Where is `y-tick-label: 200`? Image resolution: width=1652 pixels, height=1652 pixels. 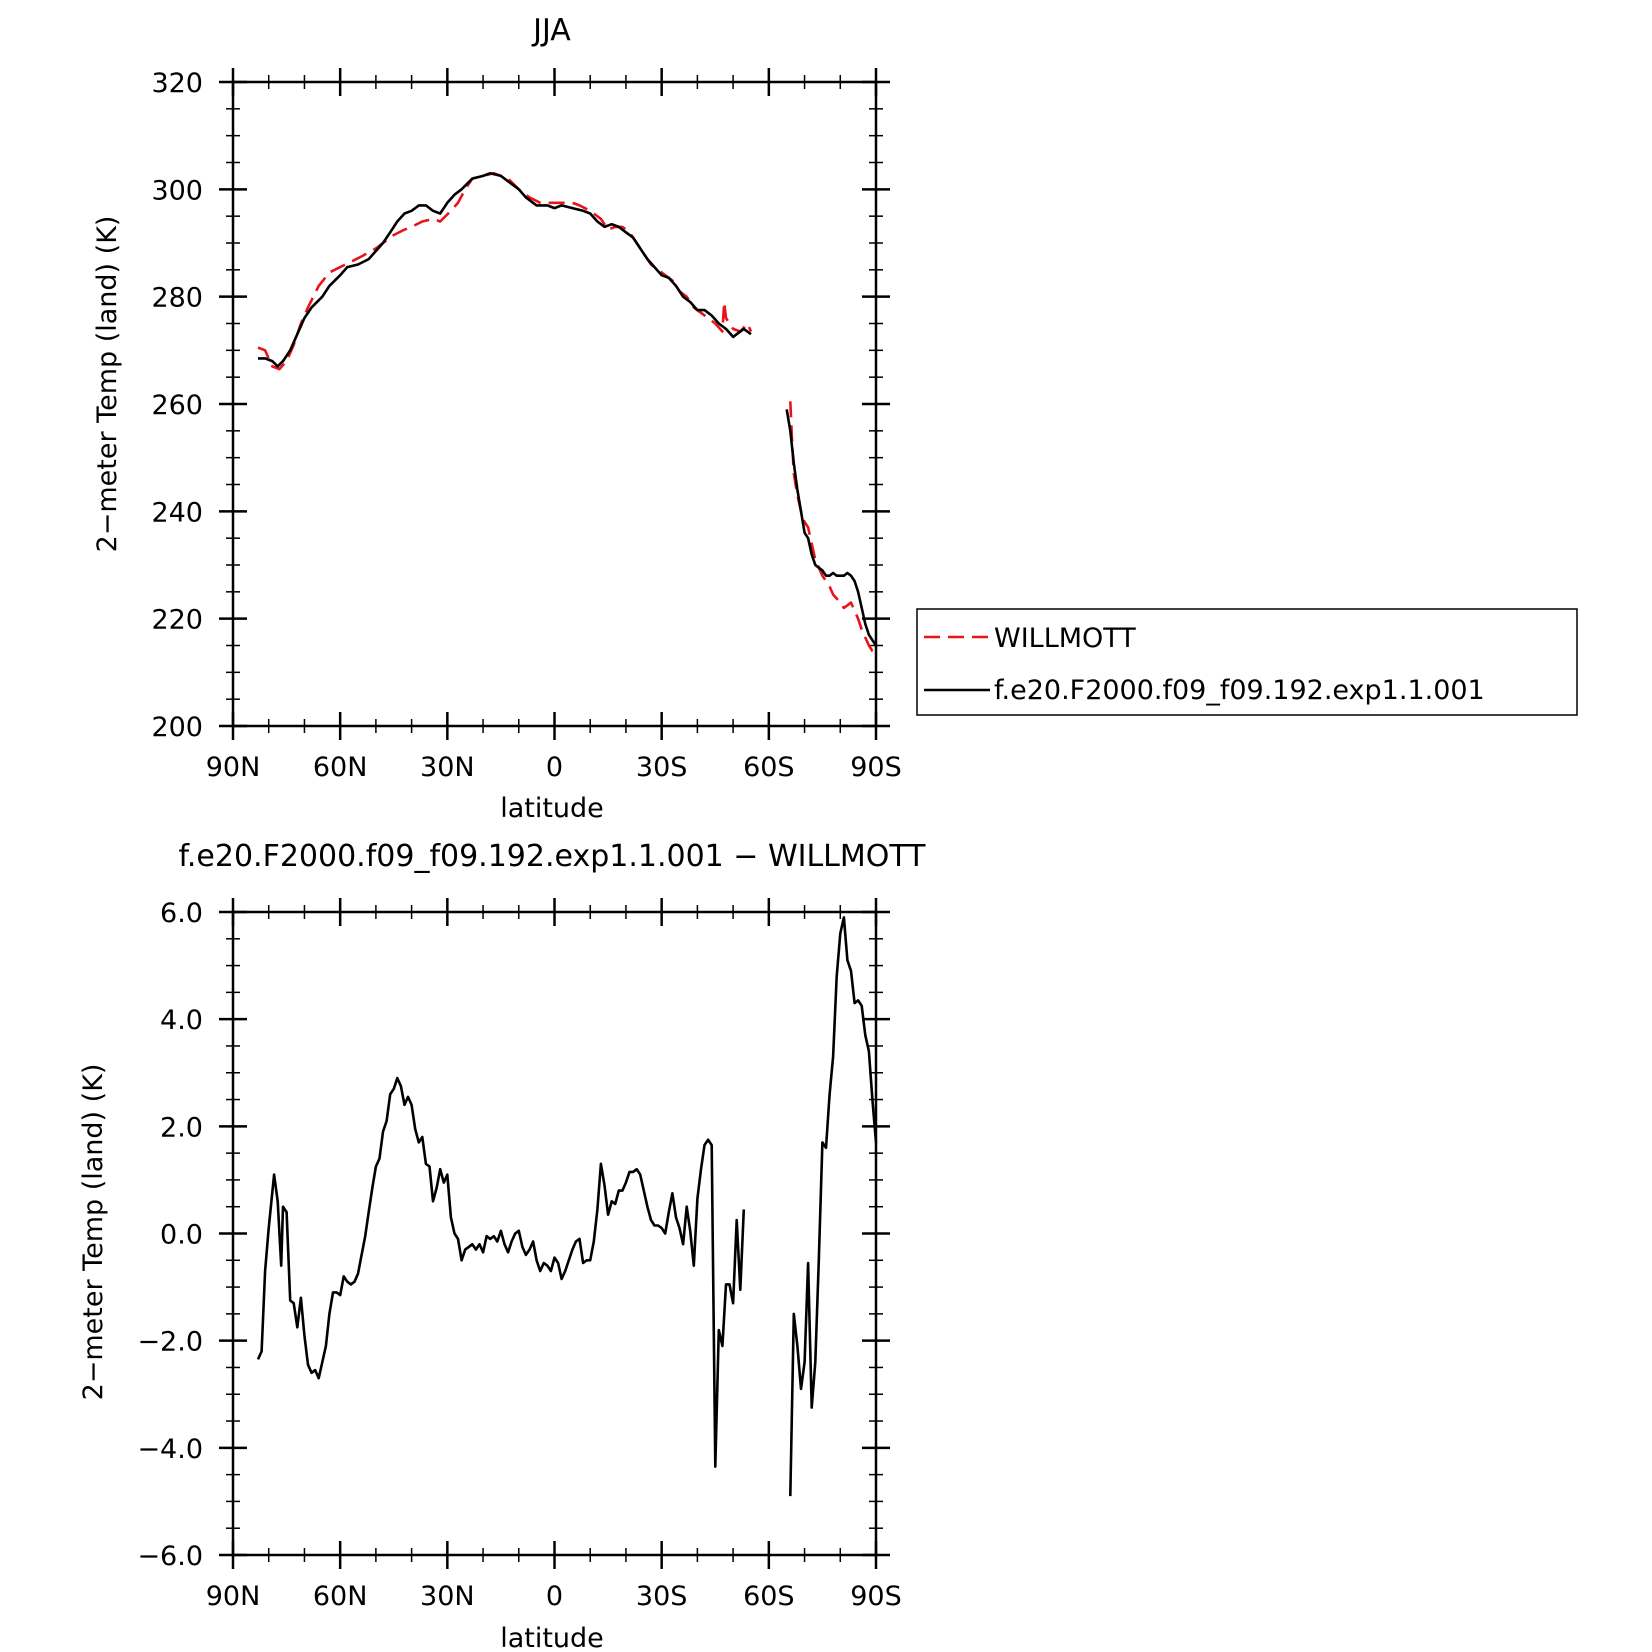 y-tick-label: 200 is located at coordinates (177, 727).